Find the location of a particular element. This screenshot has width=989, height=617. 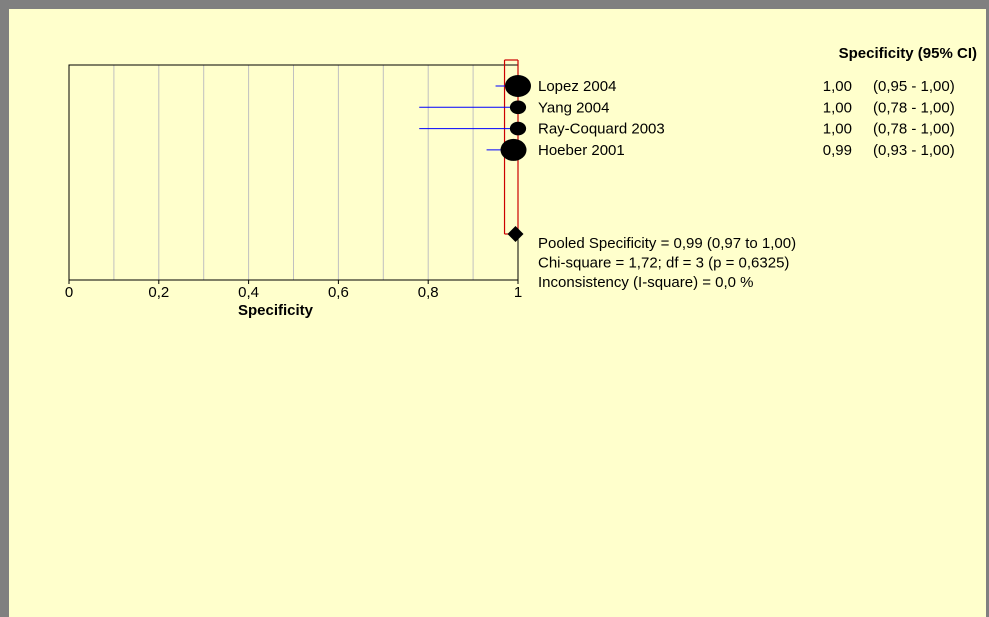

x-axis-ticks: 0 0,2 0,4 0,6 0,8 1 is located at coordinates (293, 290).